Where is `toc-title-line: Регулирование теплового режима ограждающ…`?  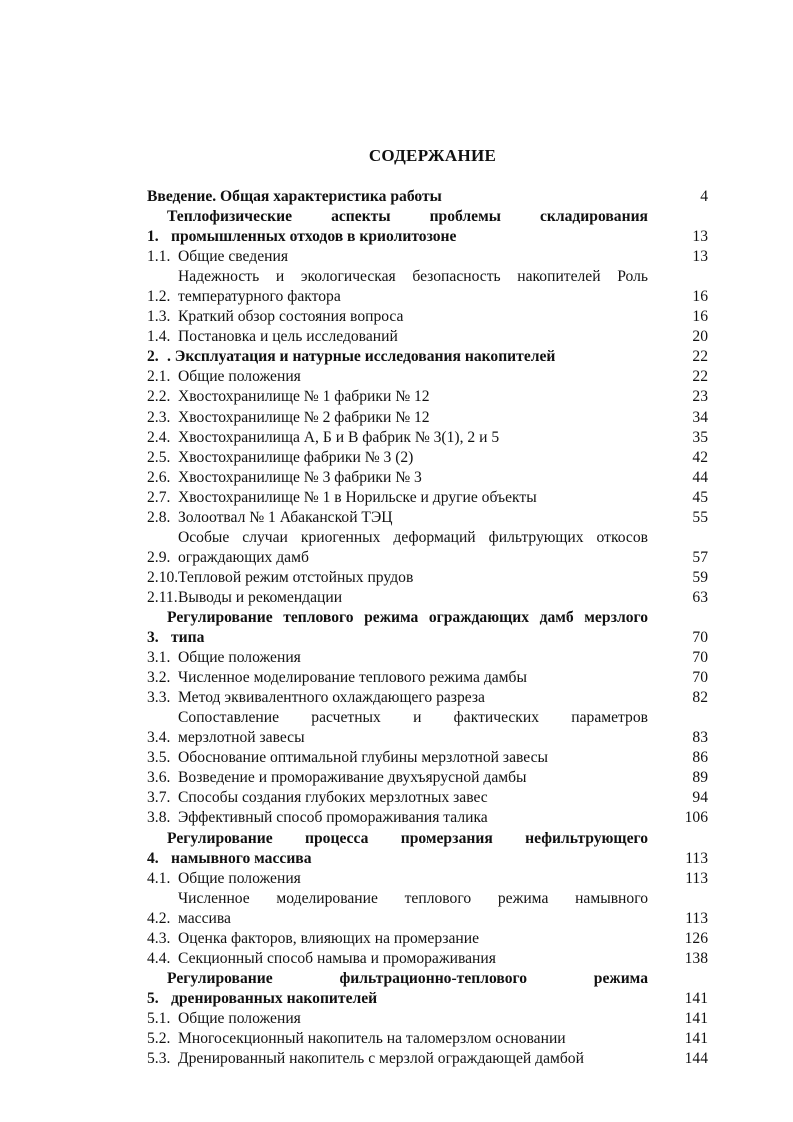
toc-title-line: Регулирование теплового режима ограждающ… is located at coordinates (407, 617).